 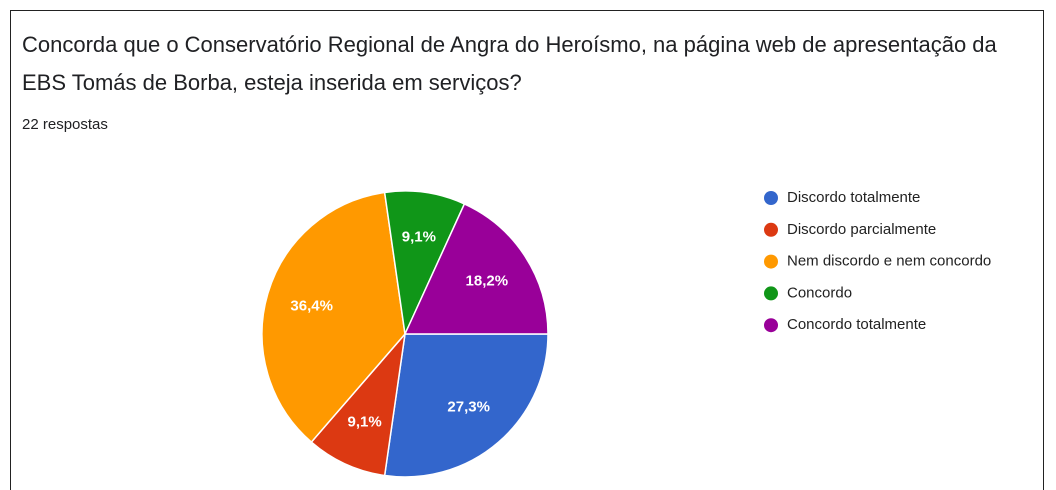 What do you see at coordinates (311, 306) in the screenshot?
I see `data-label: 36,4%` at bounding box center [311, 306].